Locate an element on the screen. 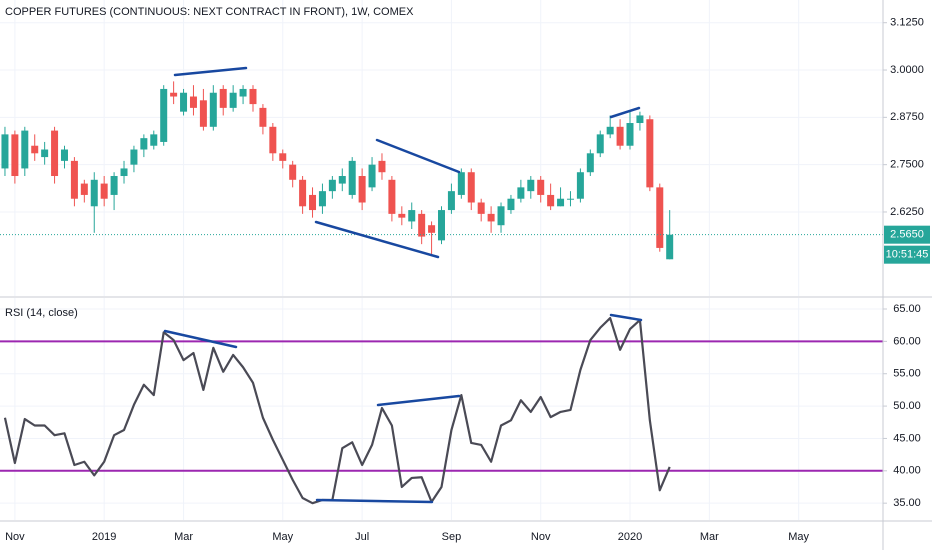  x-tick-label: Sep is located at coordinates (452, 537).